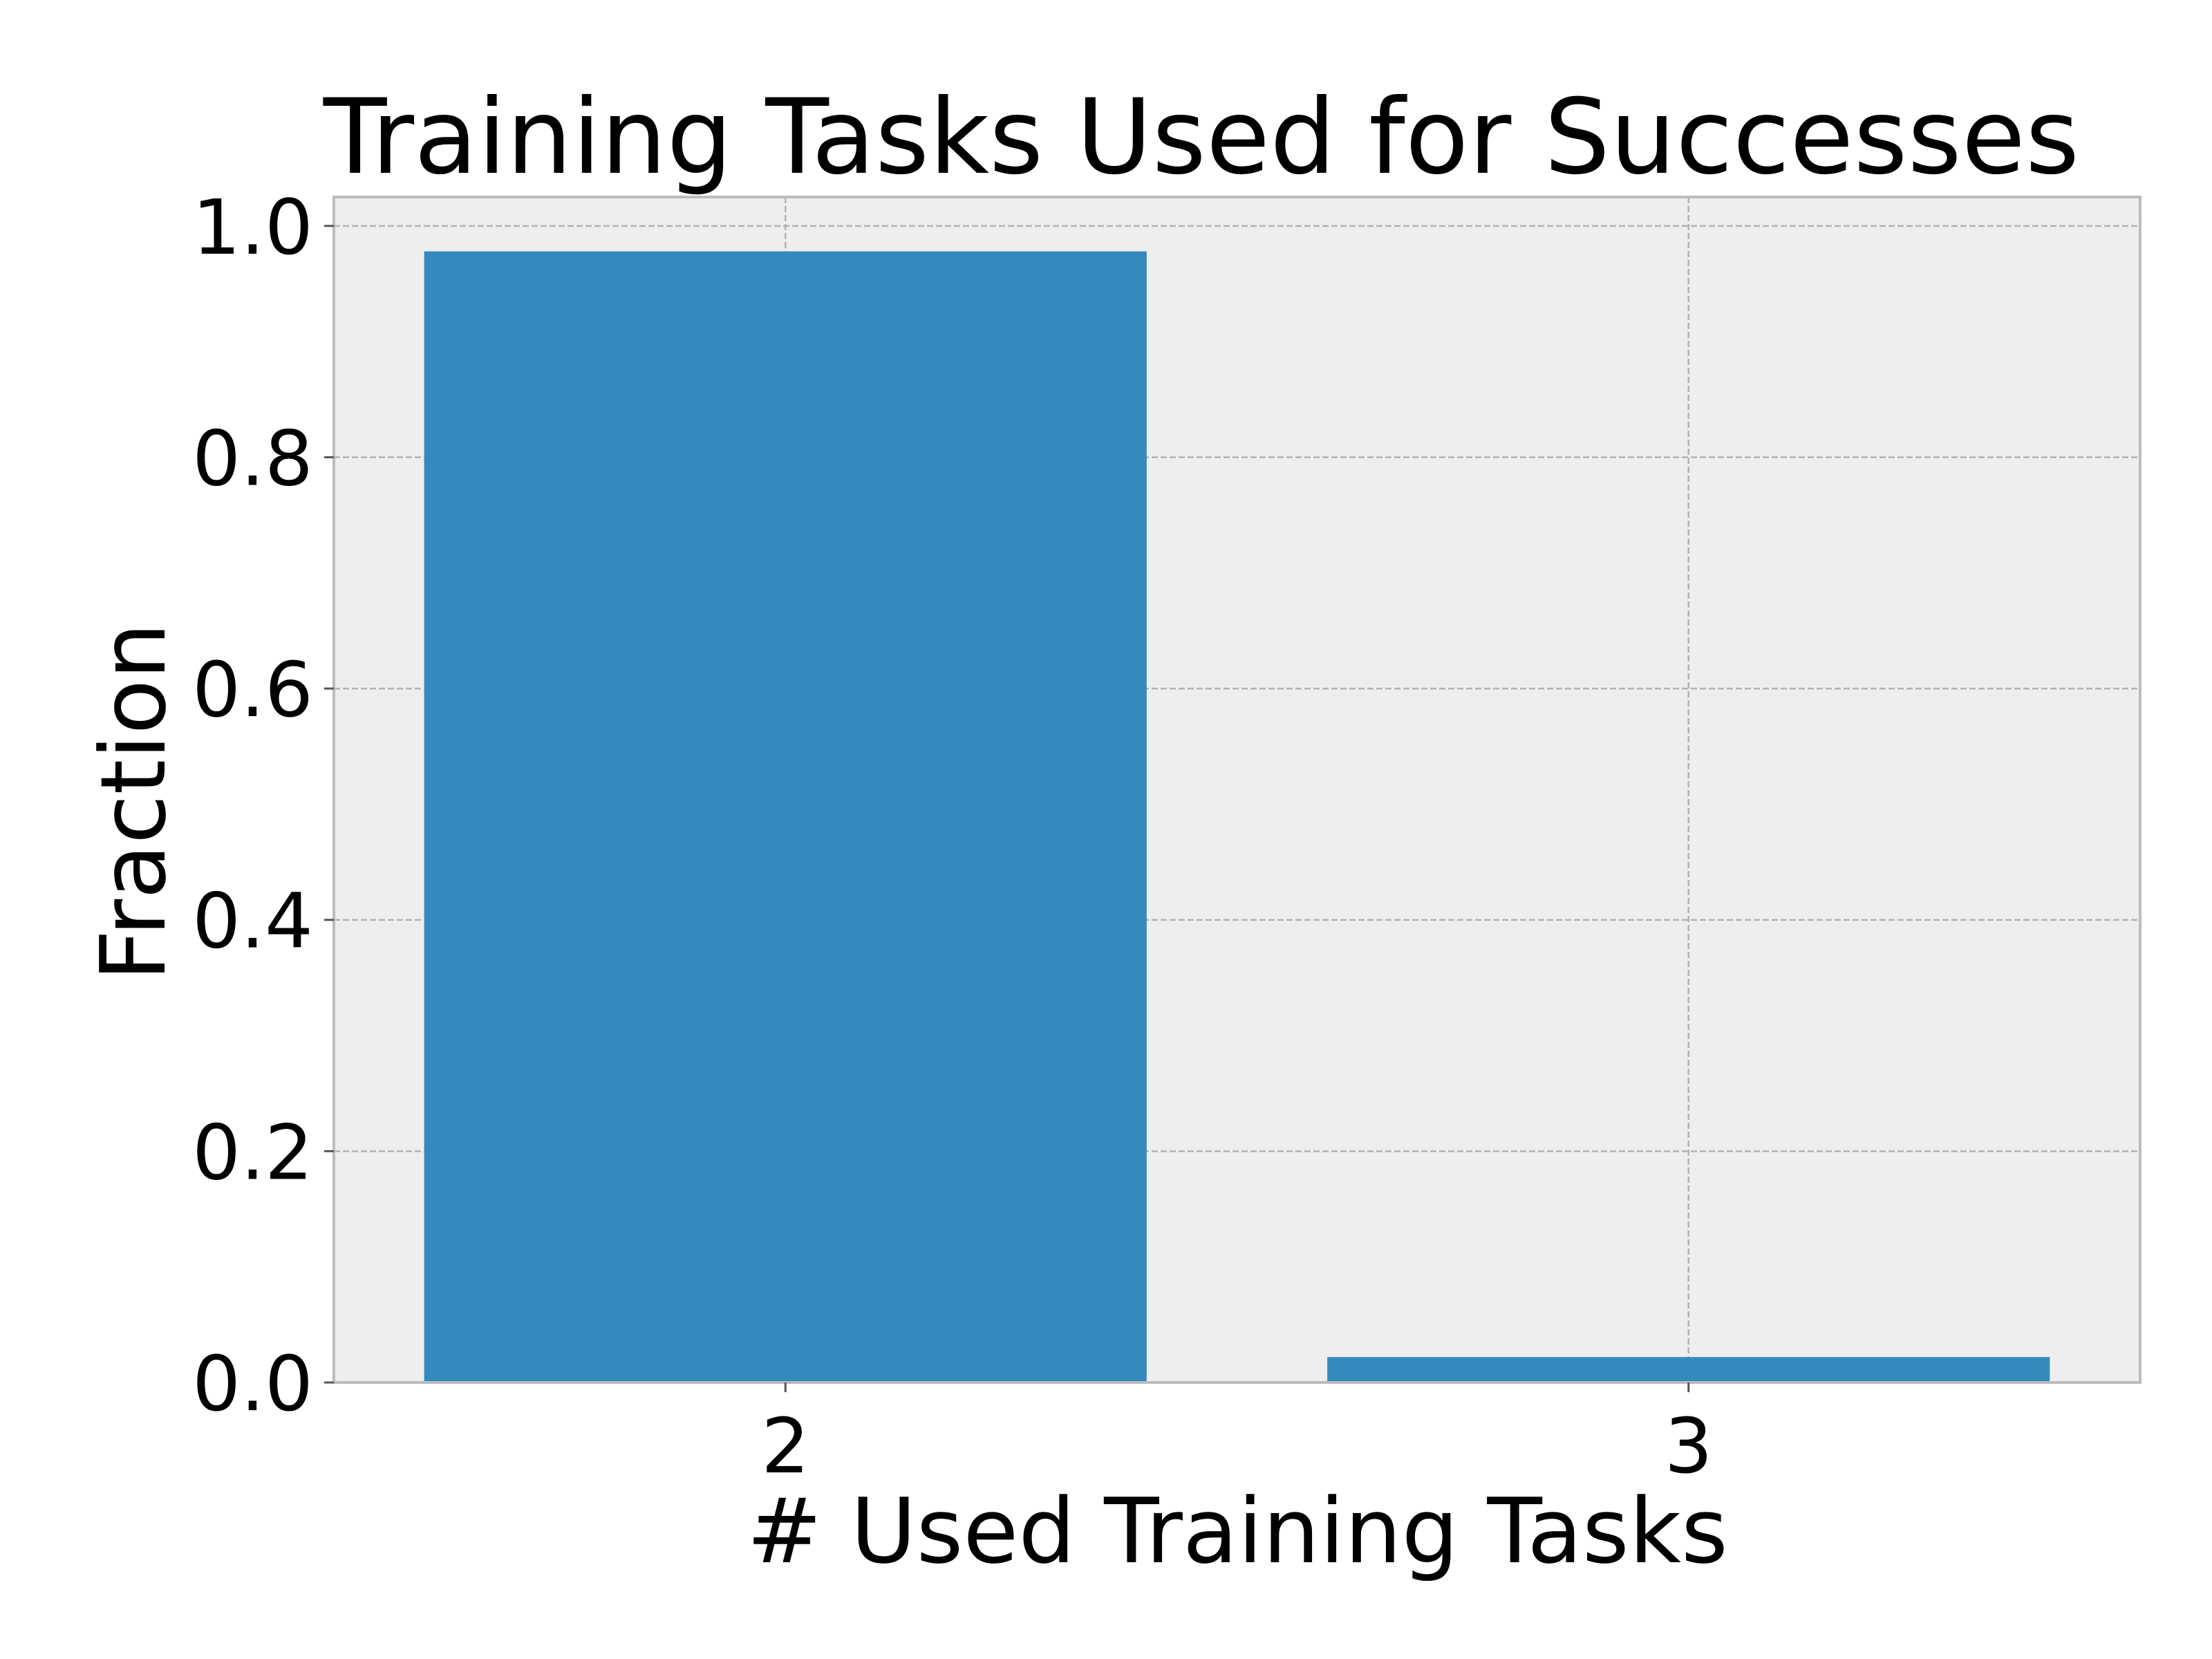 Image resolution: width=2212 pixels, height=1659 pixels. I want to click on x-axis-label: # Used Training Tasks, so click(1237, 1531).